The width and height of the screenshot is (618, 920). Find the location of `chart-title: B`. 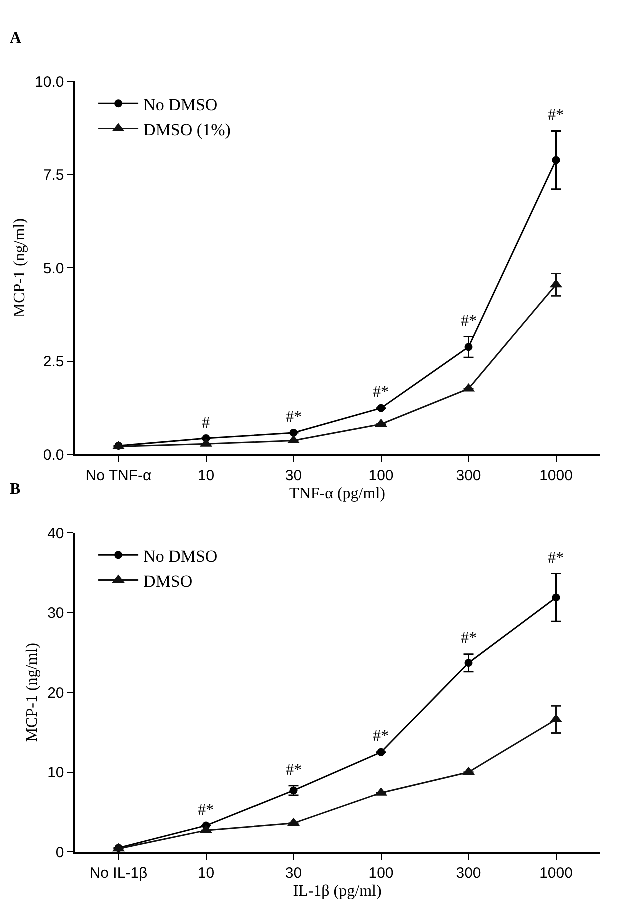

chart-title: B is located at coordinates (15, 489).